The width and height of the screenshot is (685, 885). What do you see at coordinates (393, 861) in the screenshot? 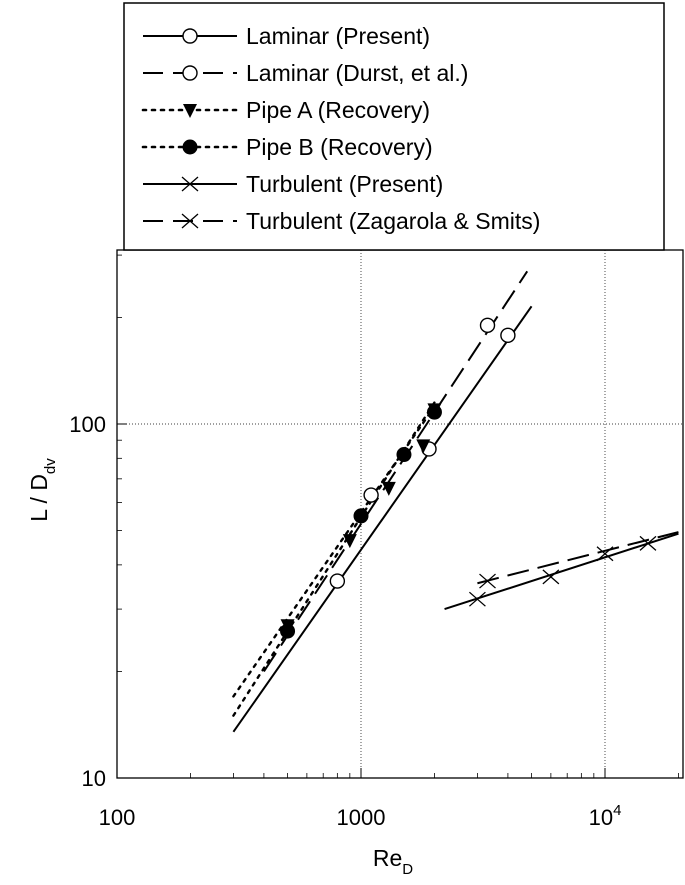
I see `x-axis-label: ReD` at bounding box center [393, 861].